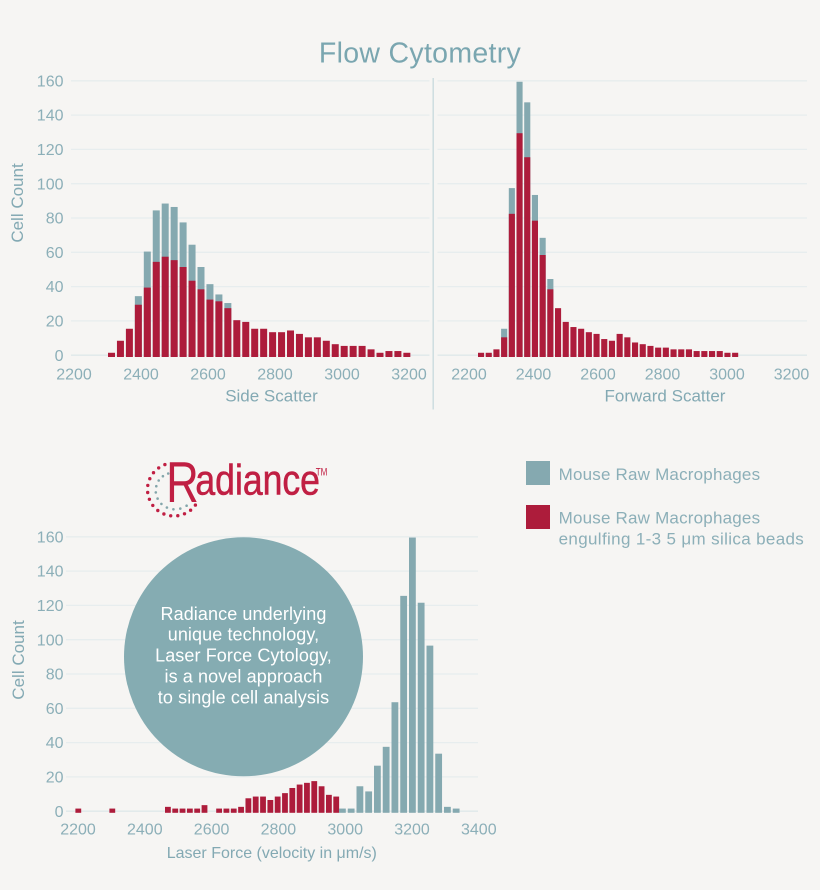 The height and width of the screenshot is (890, 820). What do you see at coordinates (682, 538) in the screenshot?
I see `svg-text:engulfing 1-3 5 μm silica bead: engulfing 1-3 5 μm silica beads` at bounding box center [682, 538].